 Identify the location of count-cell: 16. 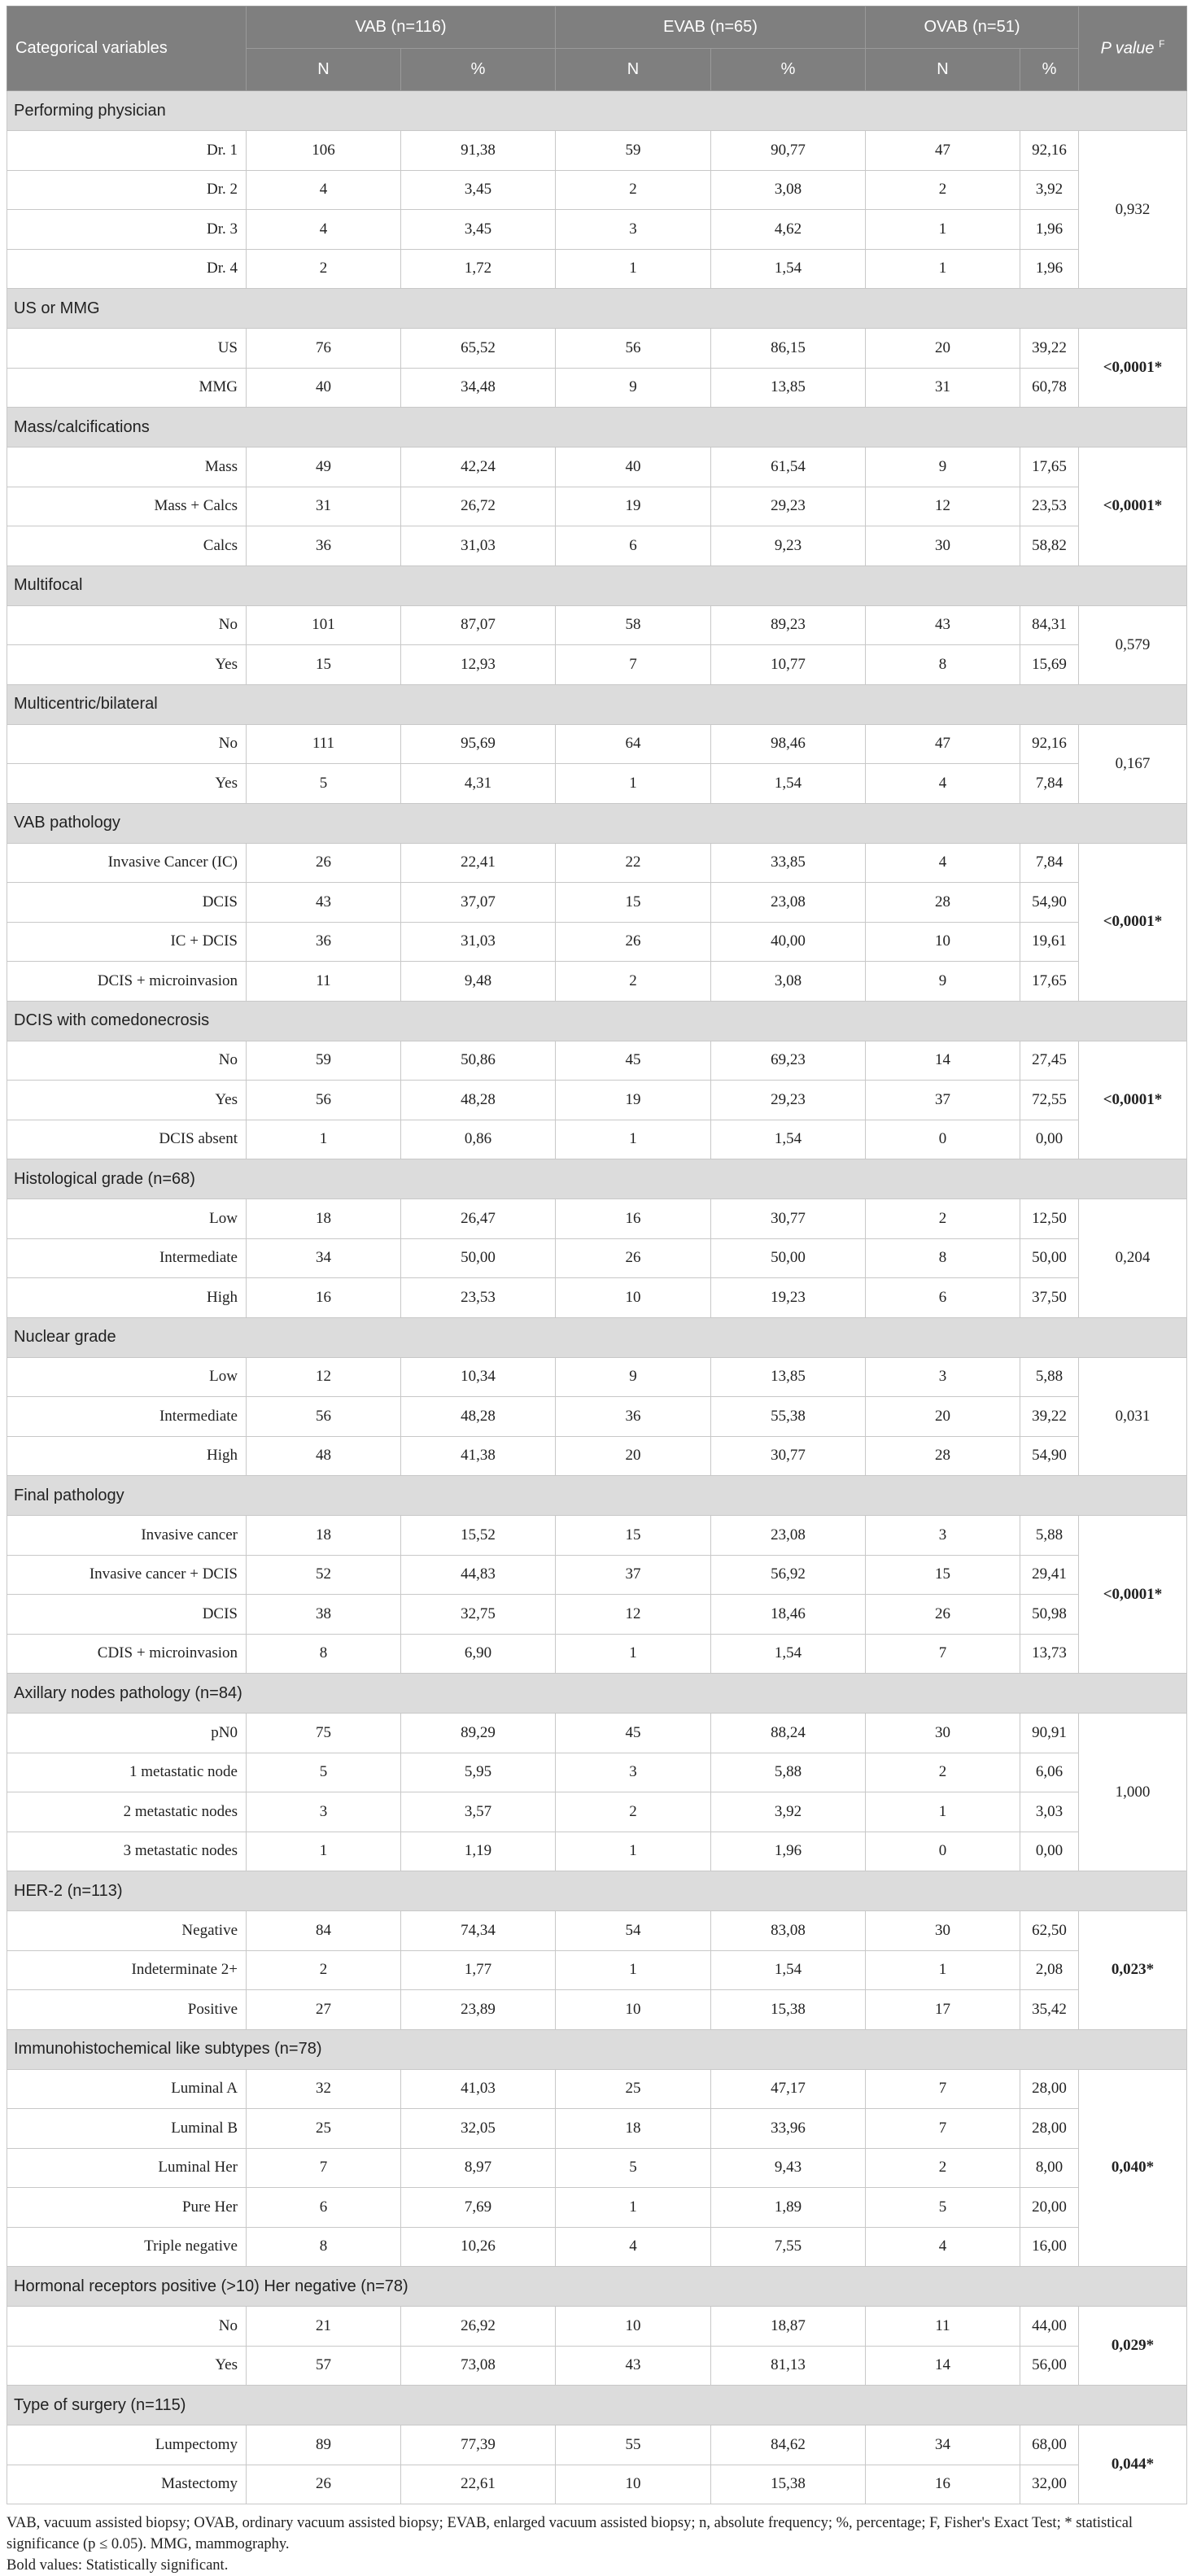
(943, 2484).